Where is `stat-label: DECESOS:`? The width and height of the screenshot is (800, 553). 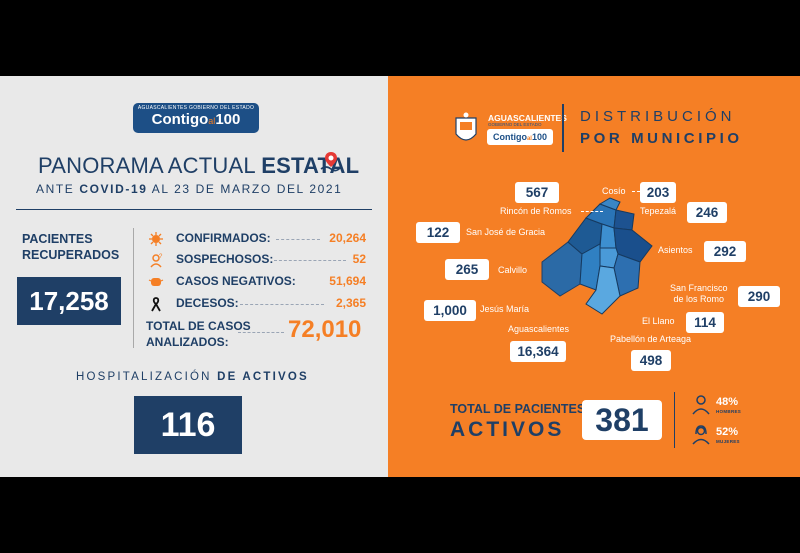
stat-label: DECESOS: is located at coordinates (207, 303).